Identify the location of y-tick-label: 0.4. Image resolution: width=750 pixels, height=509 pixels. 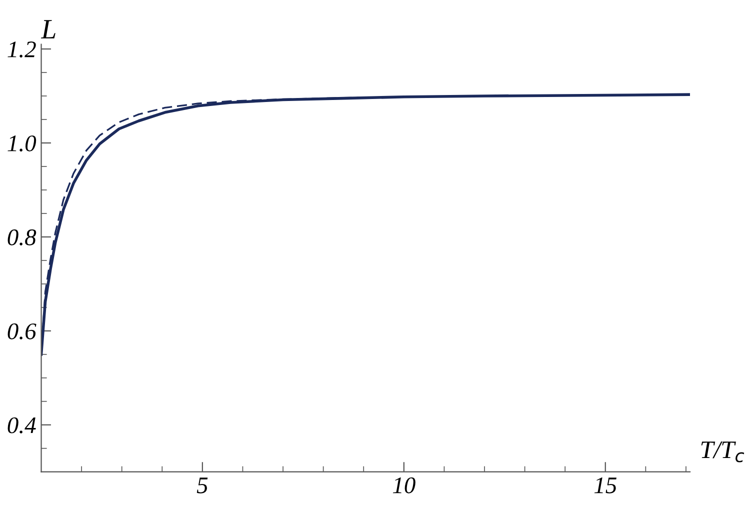
(22, 425).